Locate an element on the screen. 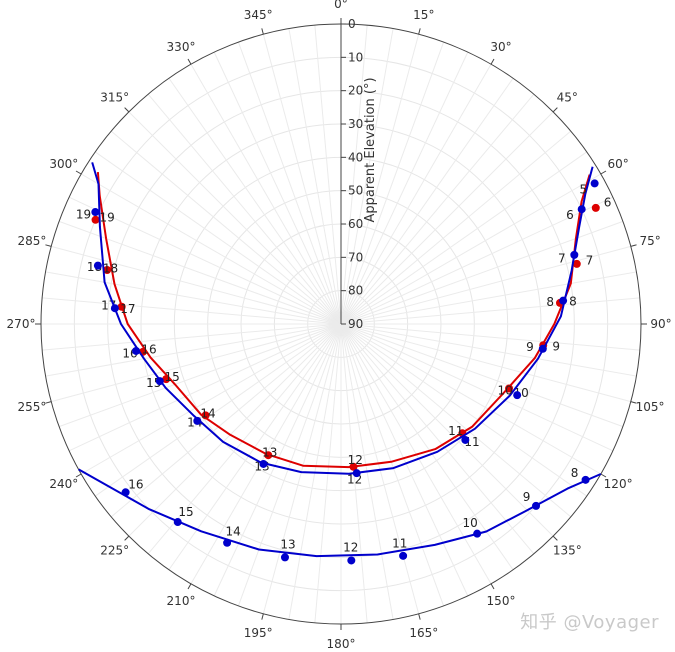  data-label: 11 is located at coordinates (399, 543).